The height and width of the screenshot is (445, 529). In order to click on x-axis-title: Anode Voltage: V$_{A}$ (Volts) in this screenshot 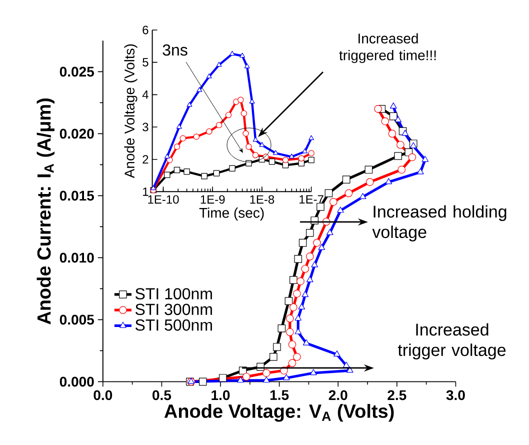, I will do `click(279, 413)`.